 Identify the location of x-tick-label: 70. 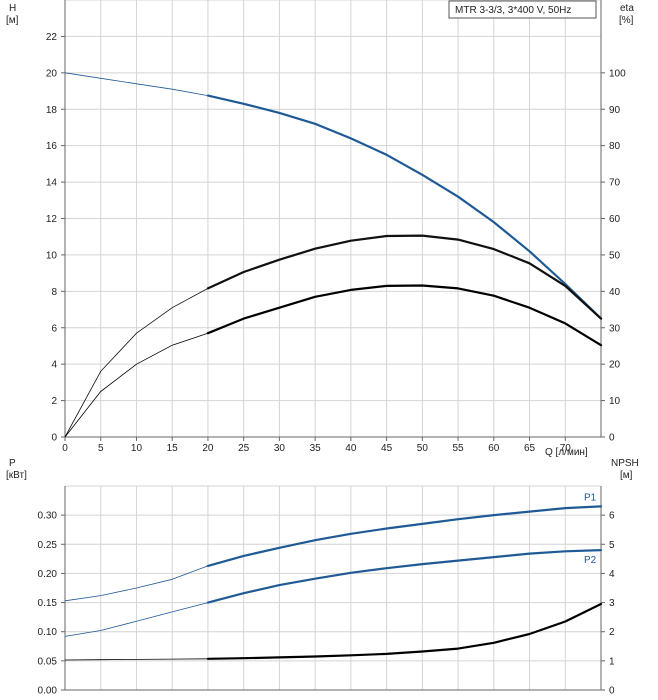
(566, 448).